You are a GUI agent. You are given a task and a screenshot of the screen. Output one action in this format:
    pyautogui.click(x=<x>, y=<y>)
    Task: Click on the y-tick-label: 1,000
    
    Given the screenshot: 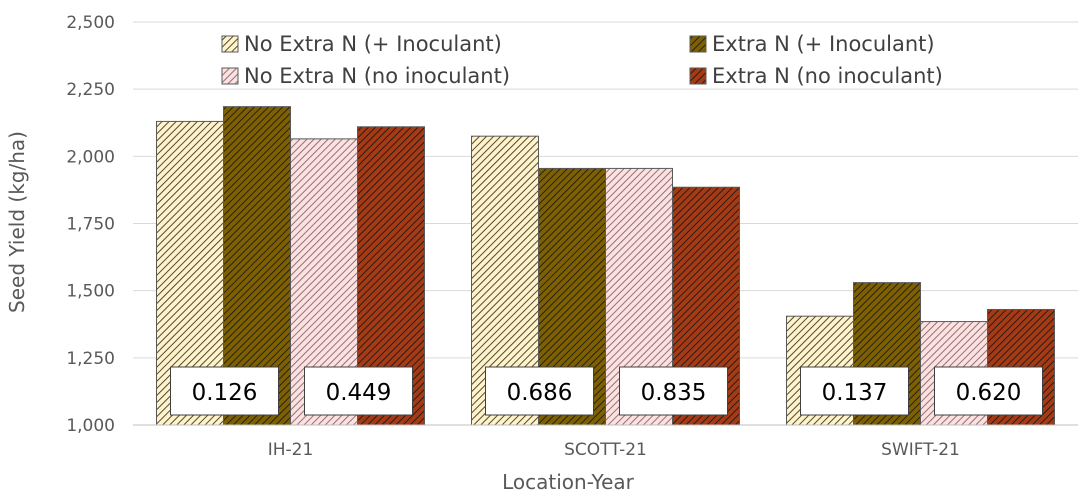 What is the action you would take?
    pyautogui.click(x=90, y=426)
    